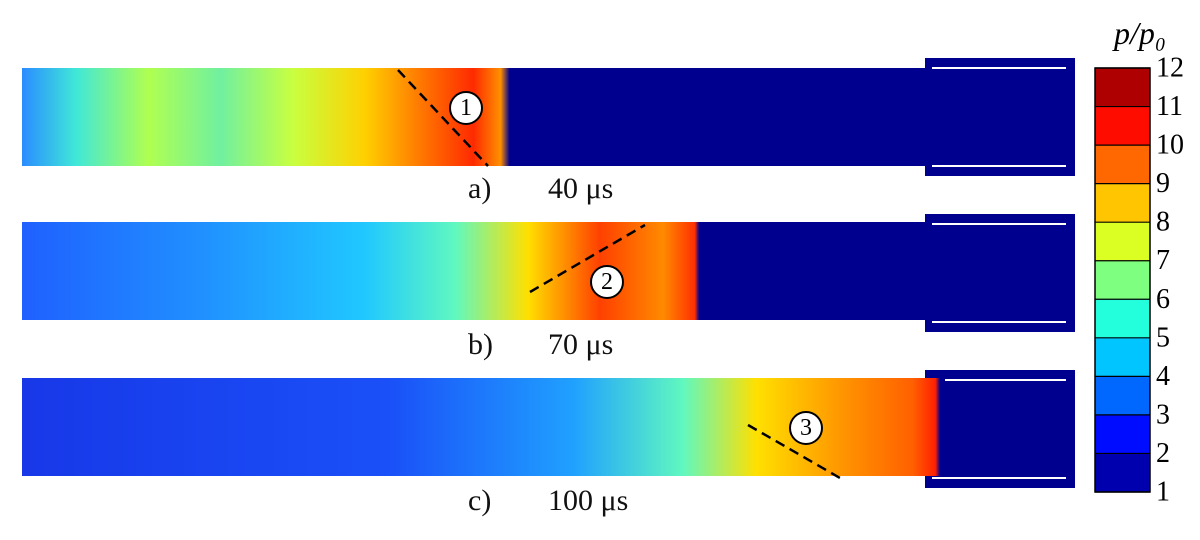  Describe the element at coordinates (1169, 106) in the screenshot. I see `colorbar-tick-label: 11` at that location.